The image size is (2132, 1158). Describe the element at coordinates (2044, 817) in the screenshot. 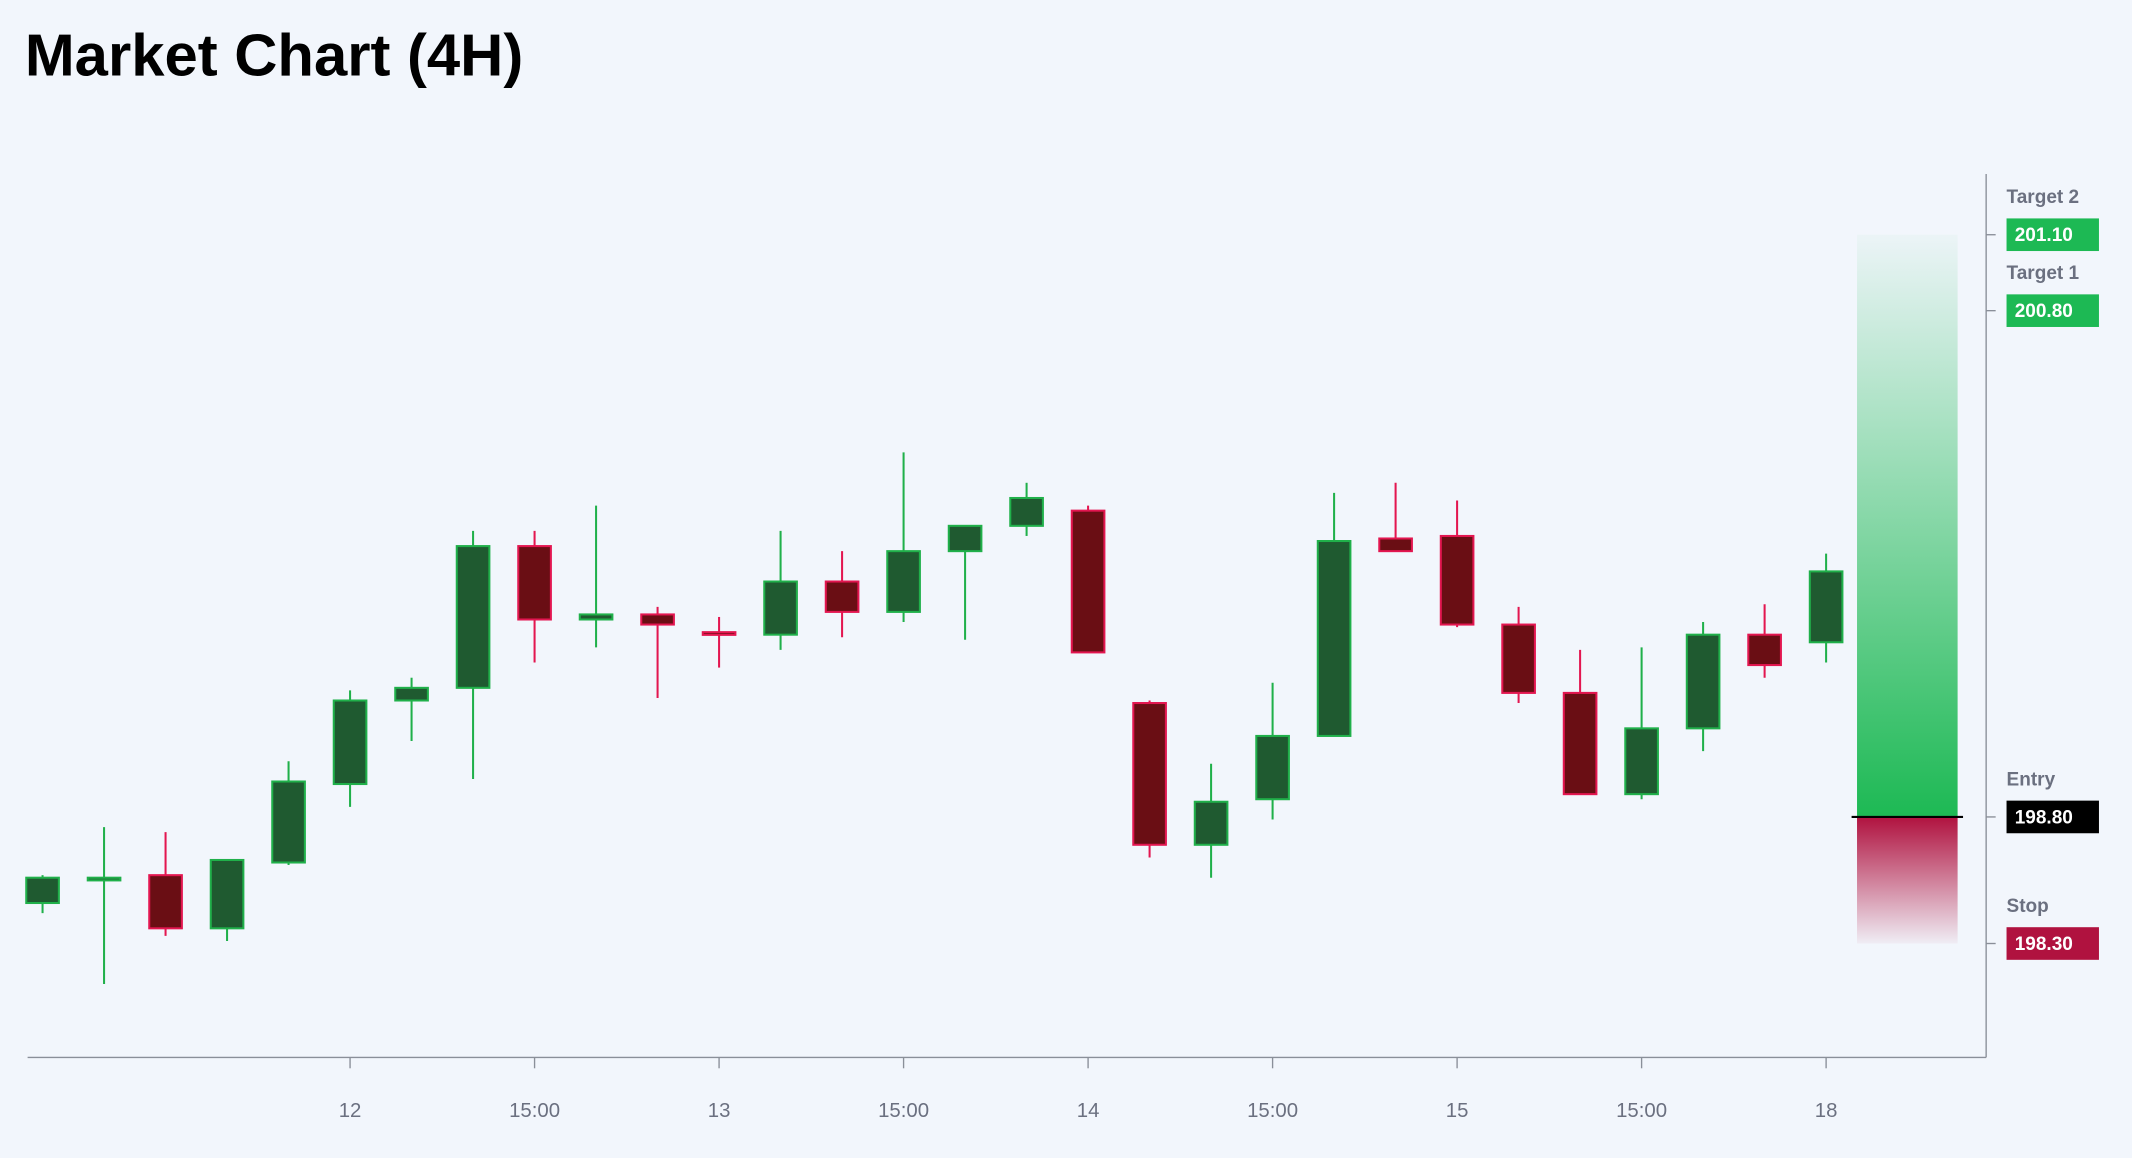

I see `level-value: 198.80` at that location.